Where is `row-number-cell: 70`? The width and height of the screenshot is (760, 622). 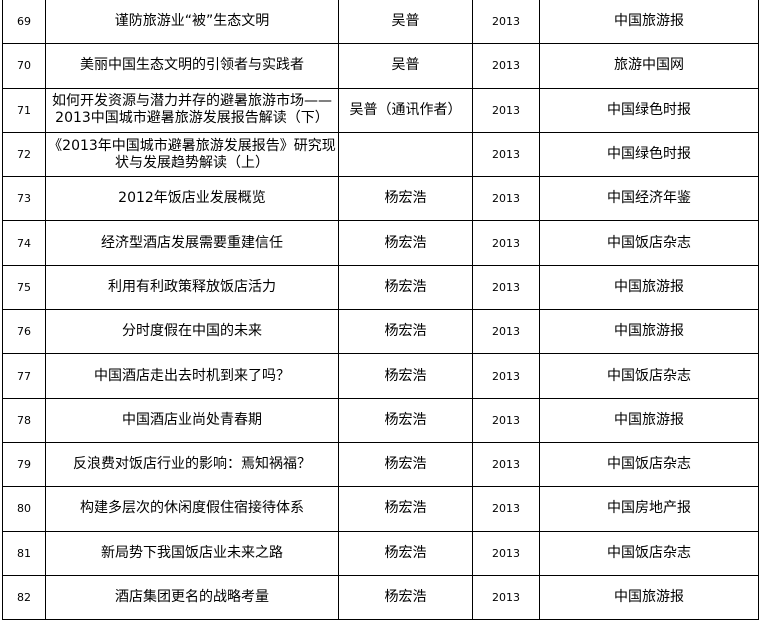 row-number-cell: 70 is located at coordinates (24, 66).